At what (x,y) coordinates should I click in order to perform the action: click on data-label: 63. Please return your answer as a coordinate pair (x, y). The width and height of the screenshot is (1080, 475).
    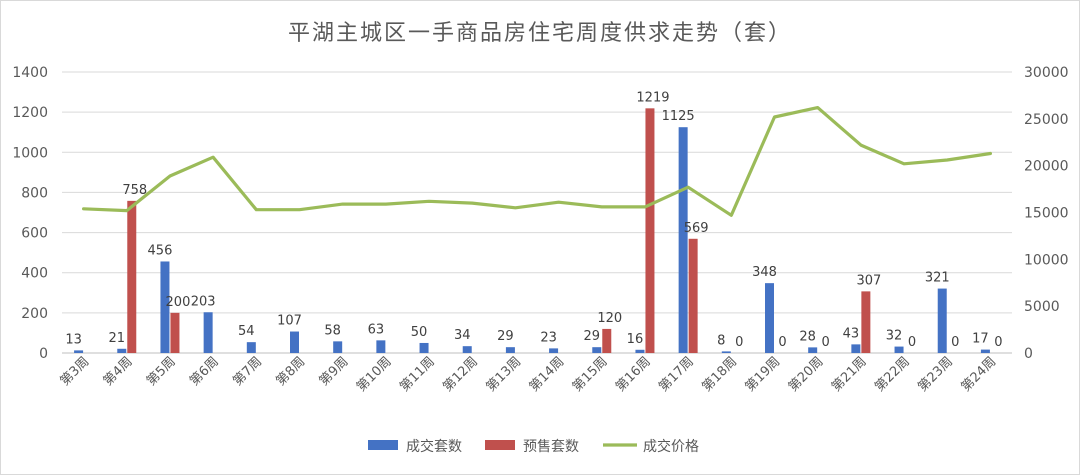
    Looking at the image, I should click on (376, 329).